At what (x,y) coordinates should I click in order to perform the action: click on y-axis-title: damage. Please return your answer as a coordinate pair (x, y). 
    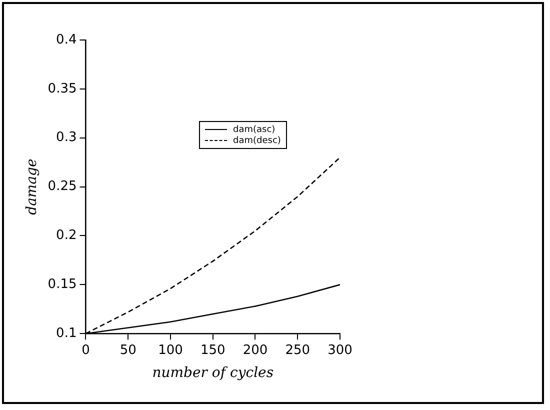
    Looking at the image, I should click on (32, 186).